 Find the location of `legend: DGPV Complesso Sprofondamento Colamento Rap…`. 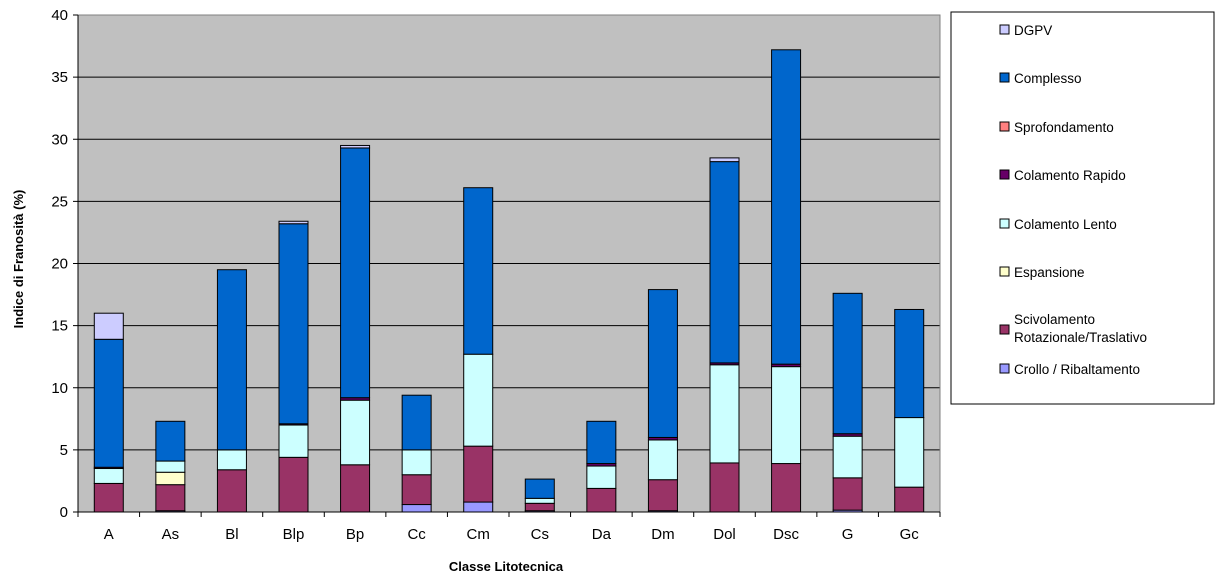

legend: DGPV Complesso Sprofondamento Colamento Rap… is located at coordinates (1082, 208).